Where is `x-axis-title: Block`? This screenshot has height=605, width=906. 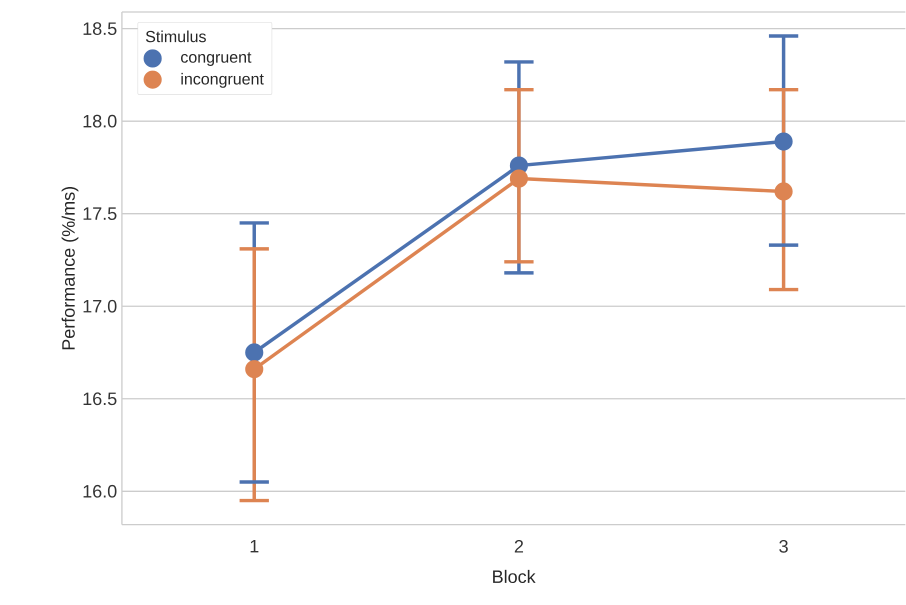 x-axis-title: Block is located at coordinates (514, 577).